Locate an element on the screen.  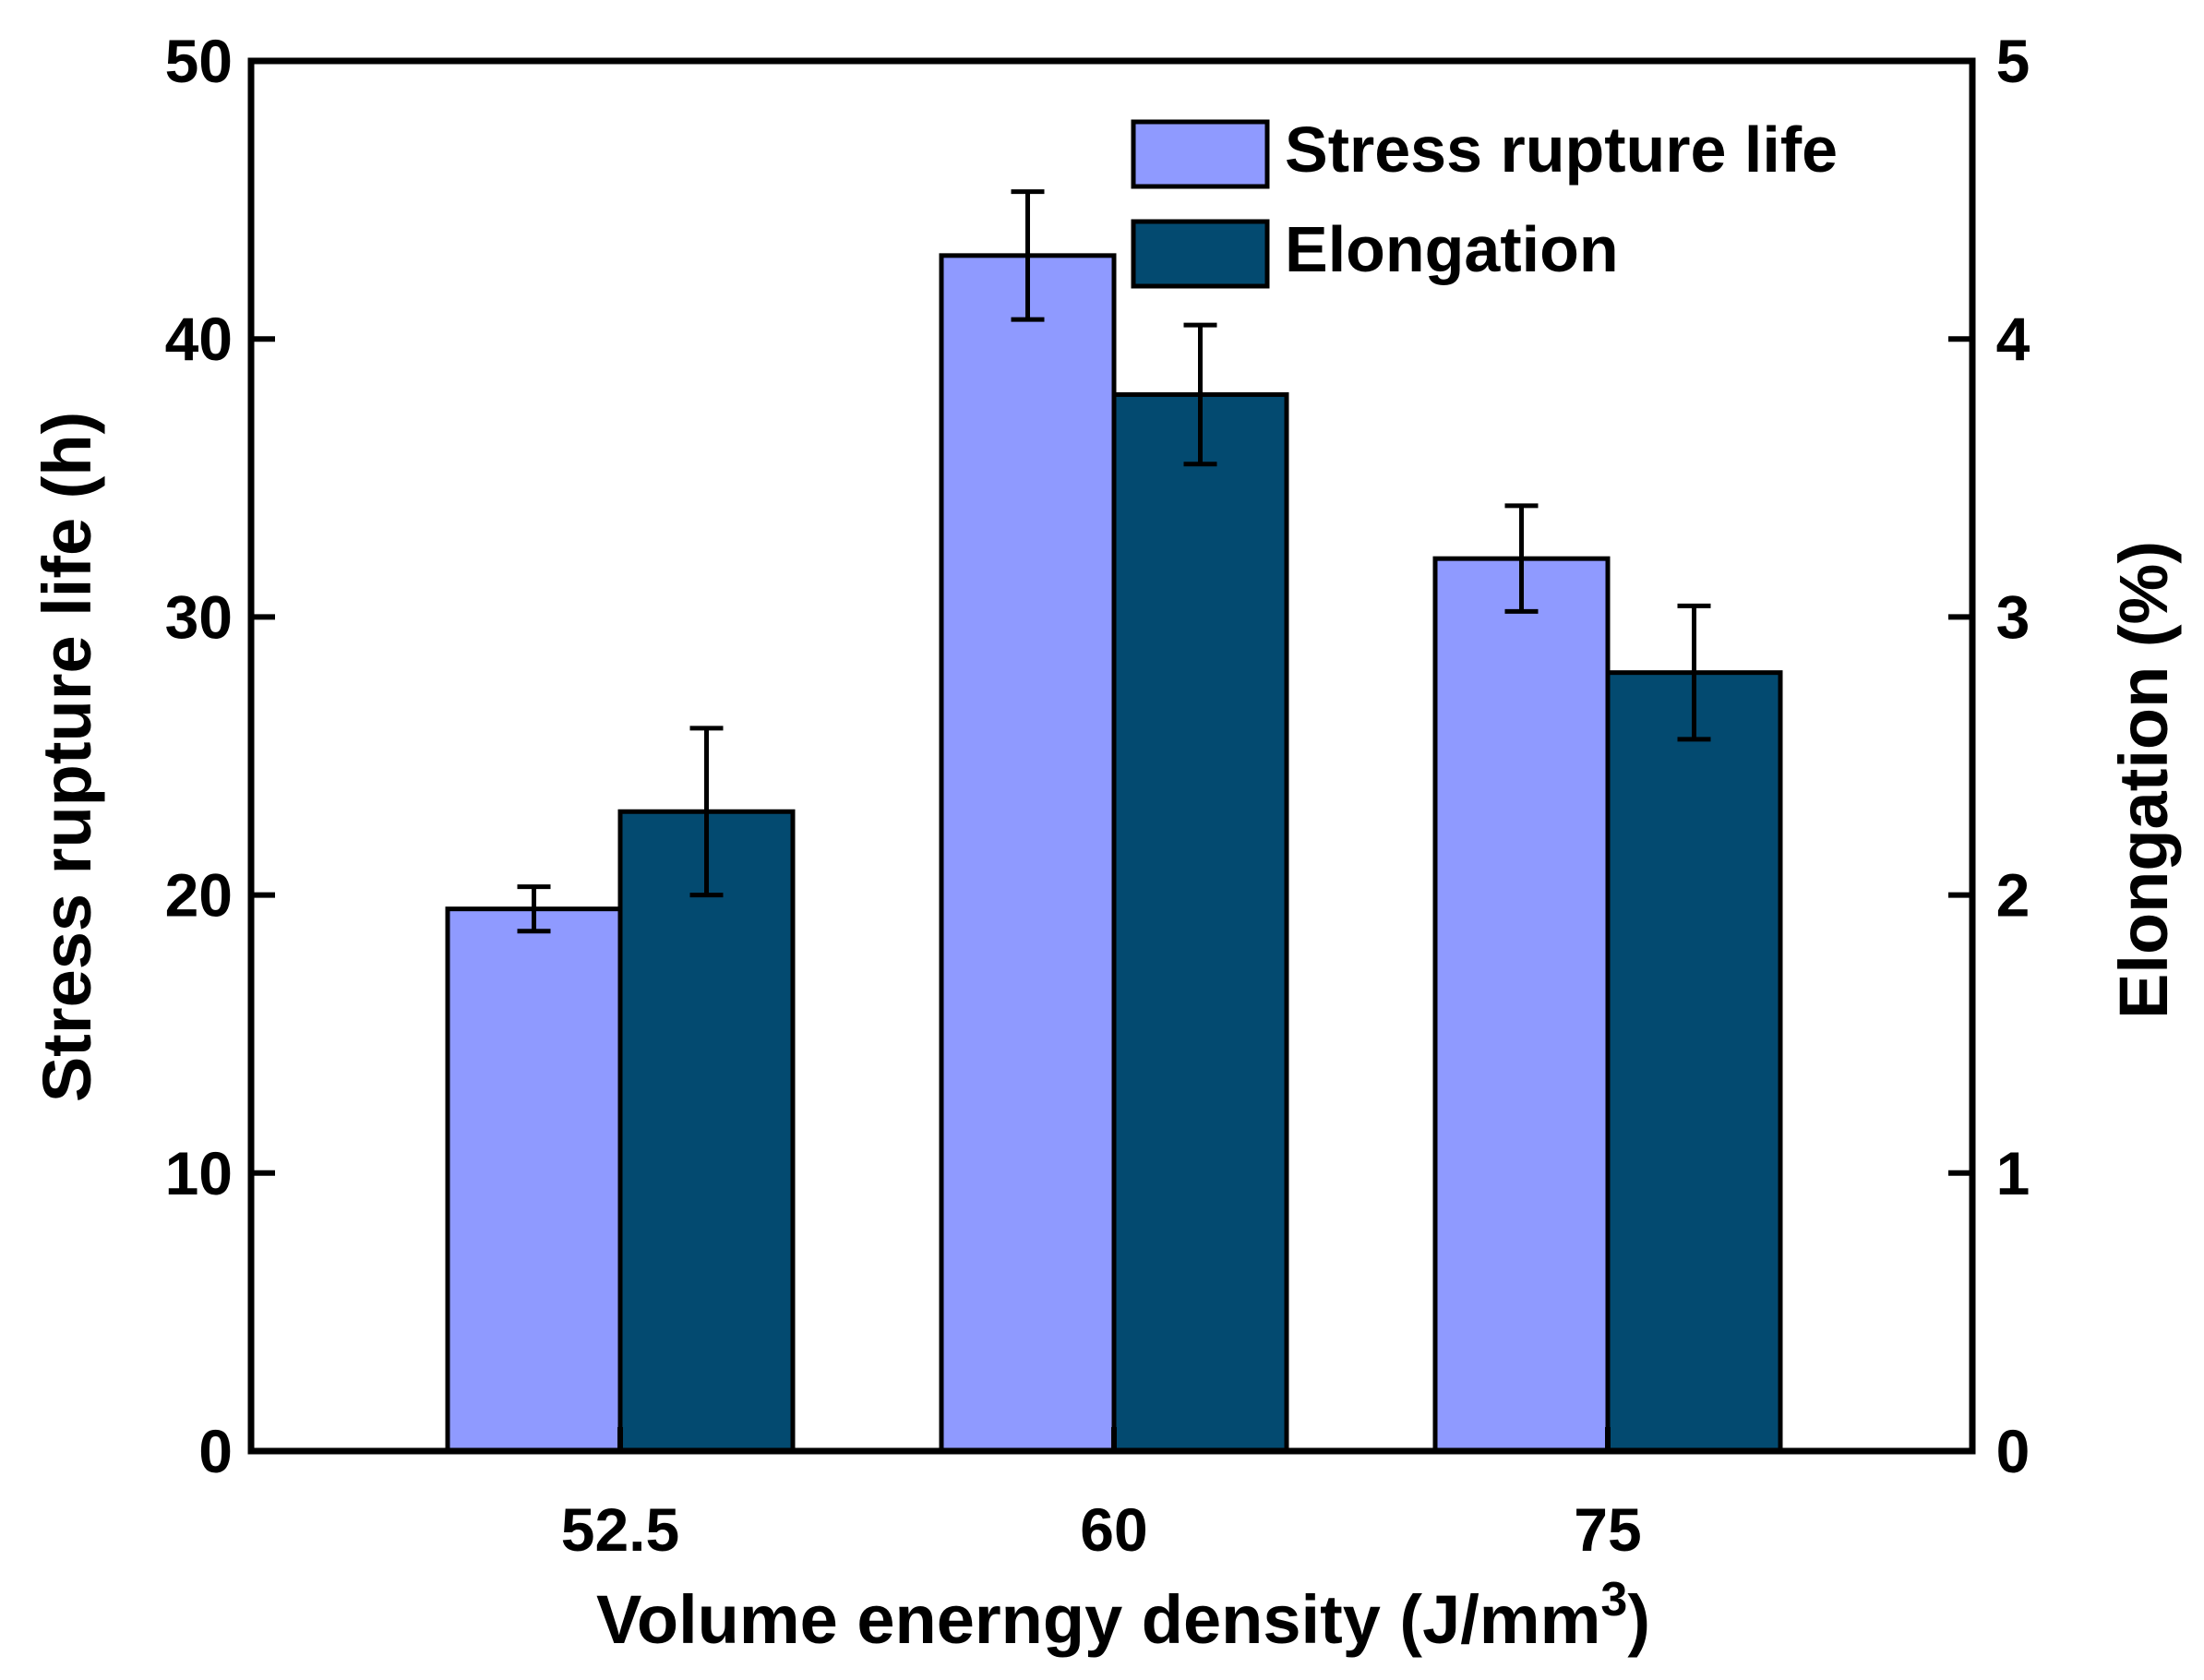
x-axis-title-superscript: 3 is located at coordinates (1613, 1599).